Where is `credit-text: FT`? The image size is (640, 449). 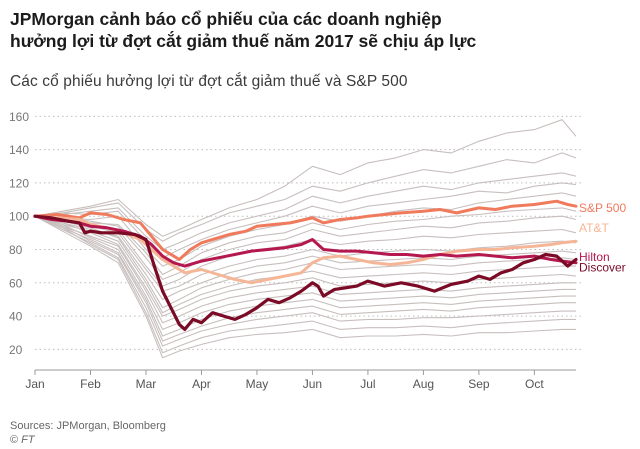 credit-text: FT is located at coordinates (28, 440).